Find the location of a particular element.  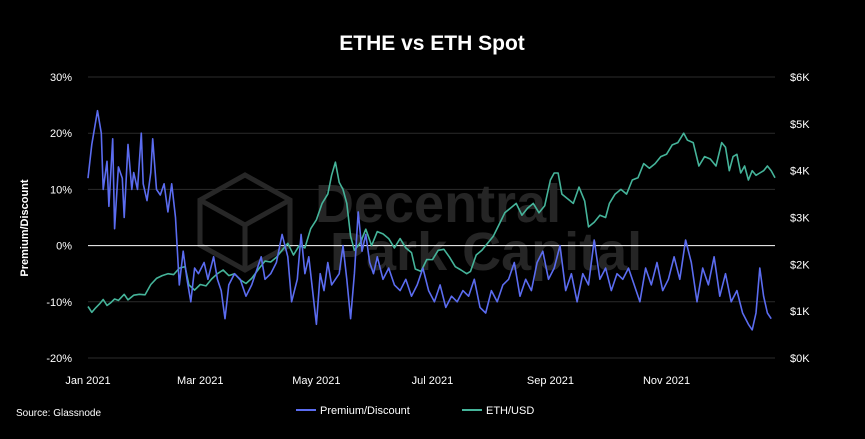

right-tick-label: $5K is located at coordinates (800, 125).